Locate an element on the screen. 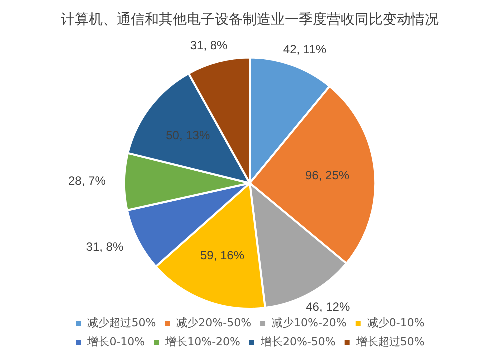 The width and height of the screenshot is (500, 362). data-label: 46, 12% is located at coordinates (328, 307).